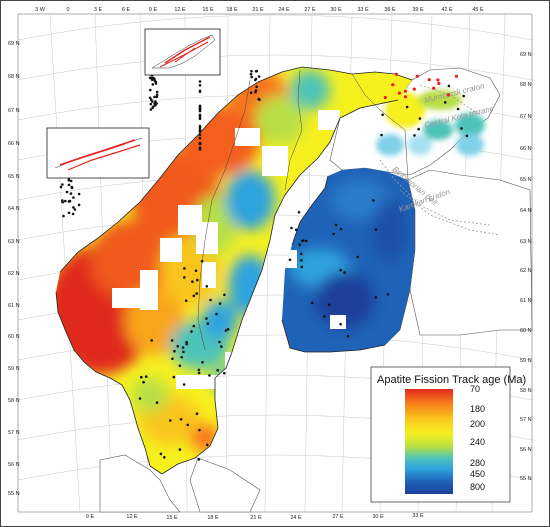  I want to click on tick-right-label: 60 N, so click(526, 331).